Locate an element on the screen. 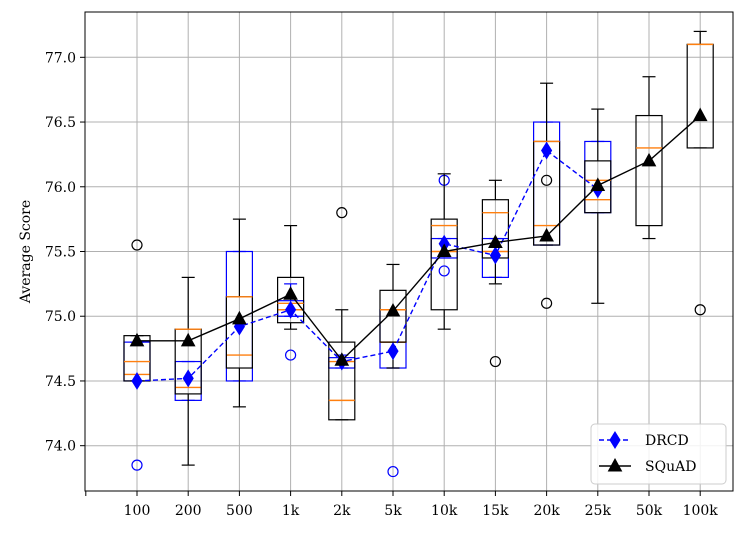 Image resolution: width=748 pixels, height=544 pixels. x-tick-label: 5k is located at coordinates (393, 511).